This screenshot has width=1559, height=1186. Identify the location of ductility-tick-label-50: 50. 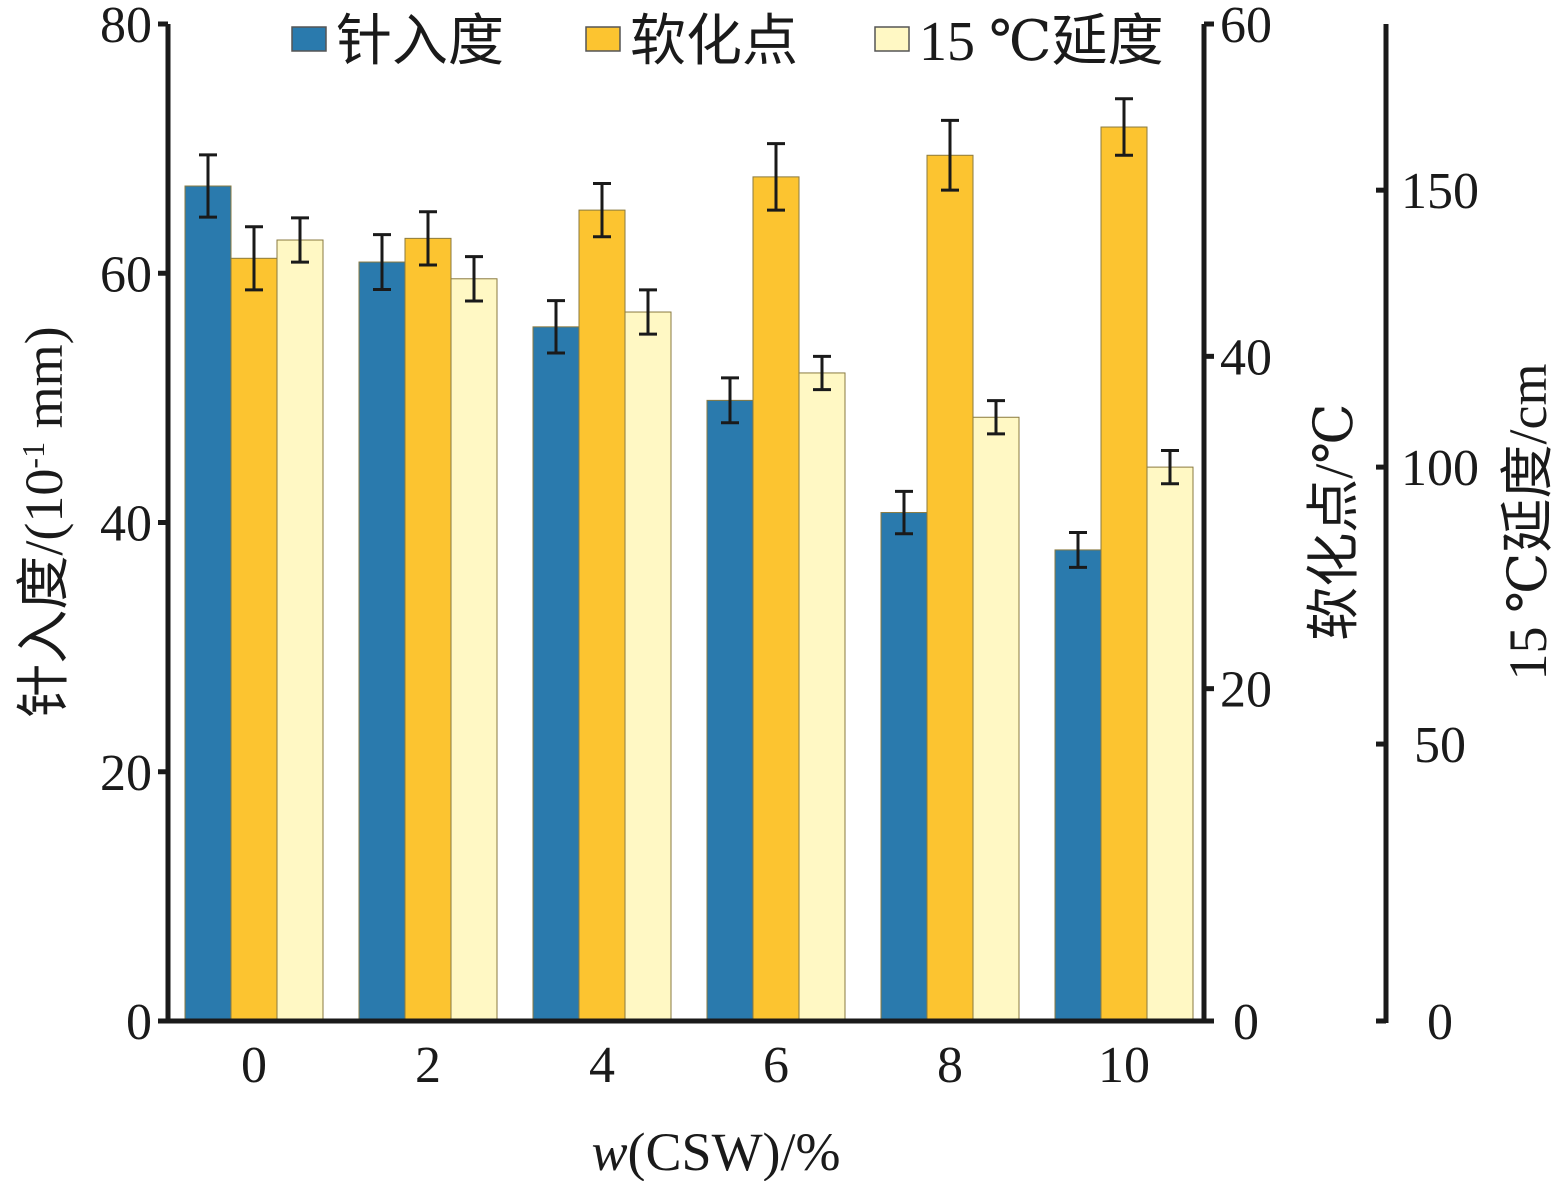
(1440, 745).